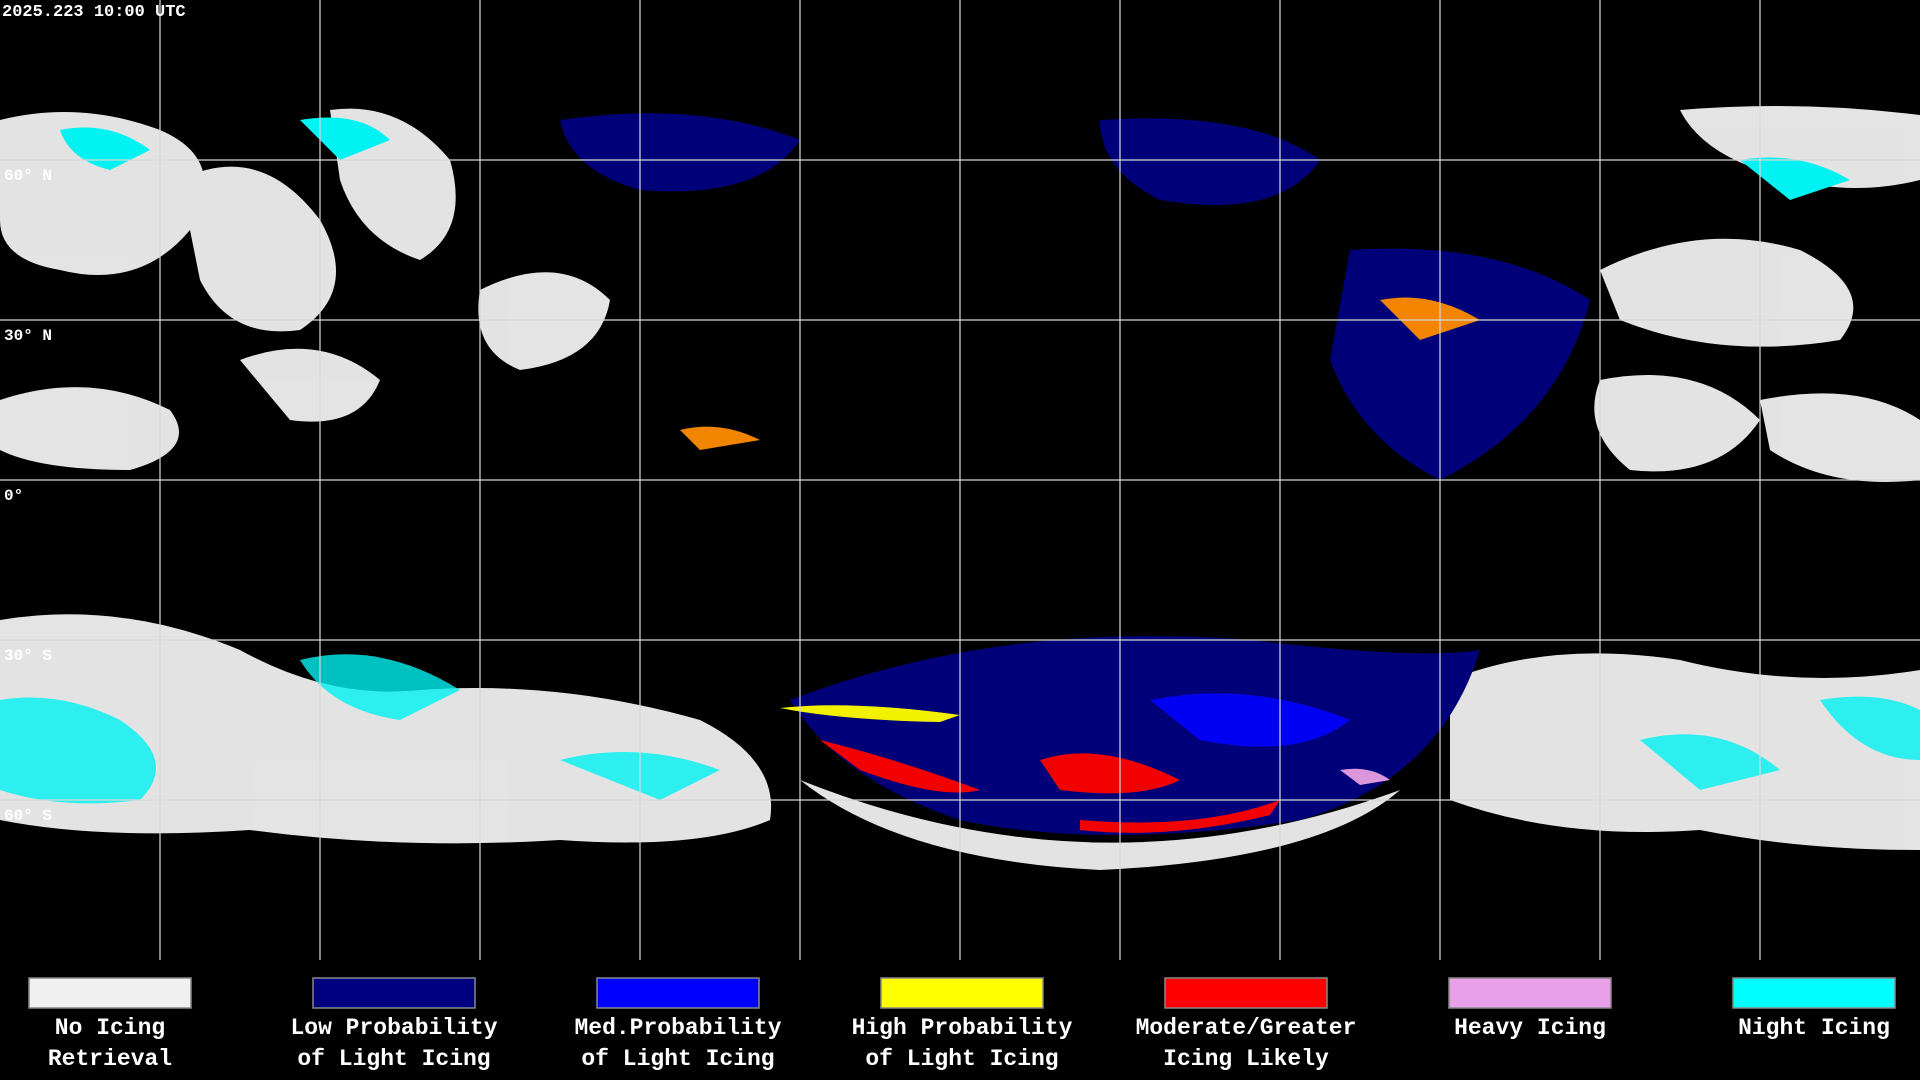  I want to click on latitude-label: 30° S, so click(28, 656).